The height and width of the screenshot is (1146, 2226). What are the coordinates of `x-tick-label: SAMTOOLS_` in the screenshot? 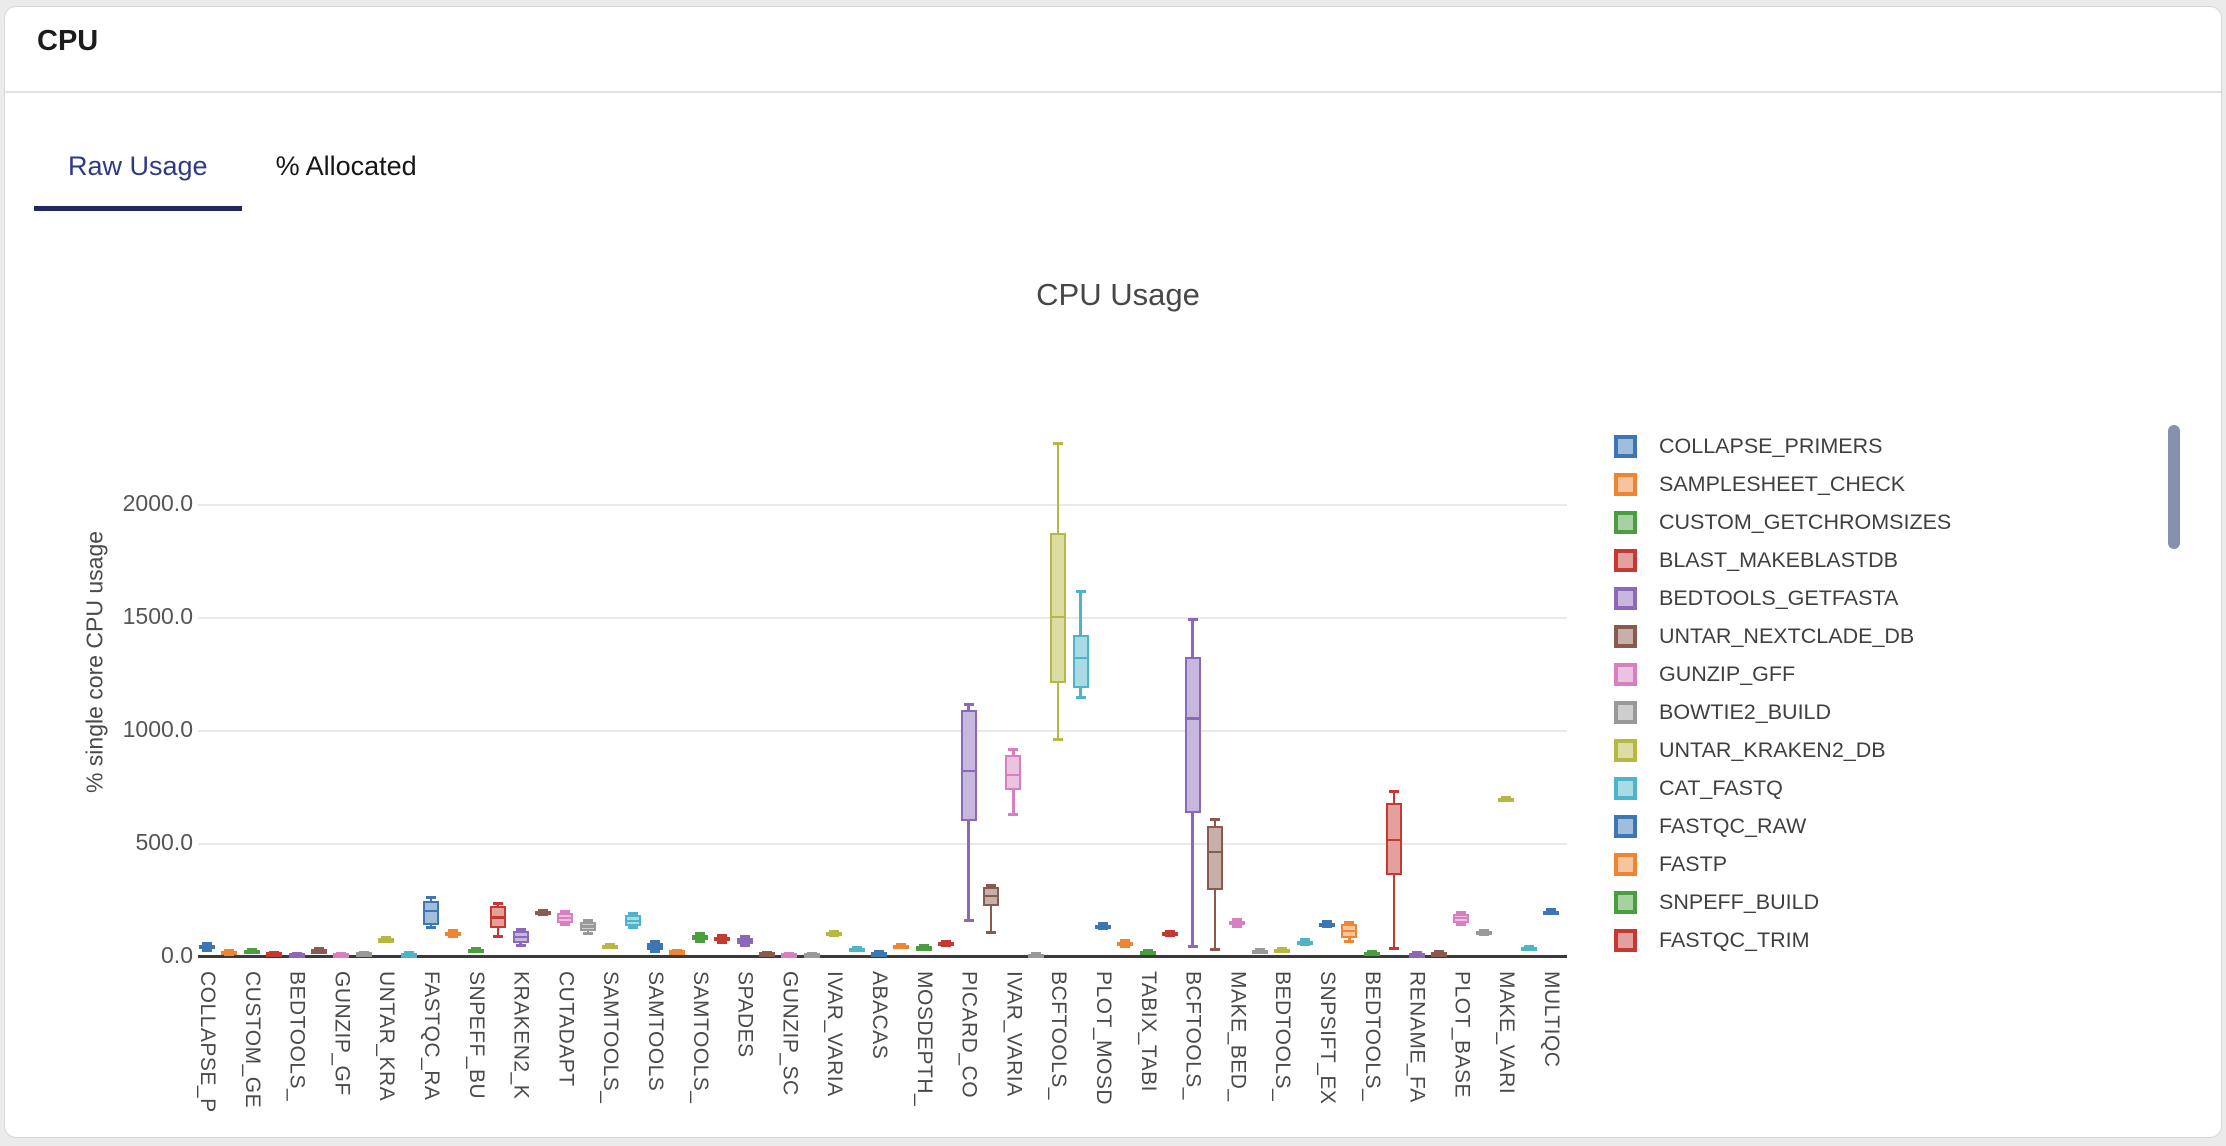 It's located at (700, 1037).